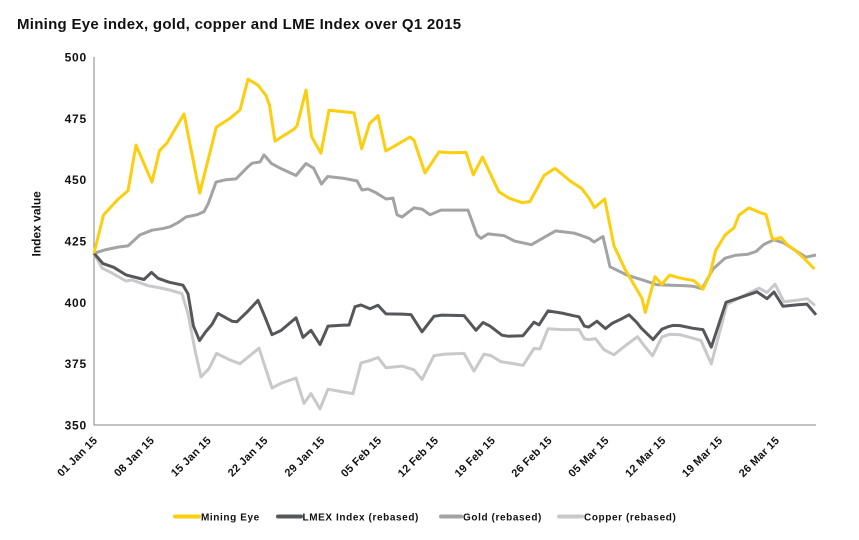  What do you see at coordinates (76, 58) in the screenshot?
I see `svg-text: 500` at bounding box center [76, 58].